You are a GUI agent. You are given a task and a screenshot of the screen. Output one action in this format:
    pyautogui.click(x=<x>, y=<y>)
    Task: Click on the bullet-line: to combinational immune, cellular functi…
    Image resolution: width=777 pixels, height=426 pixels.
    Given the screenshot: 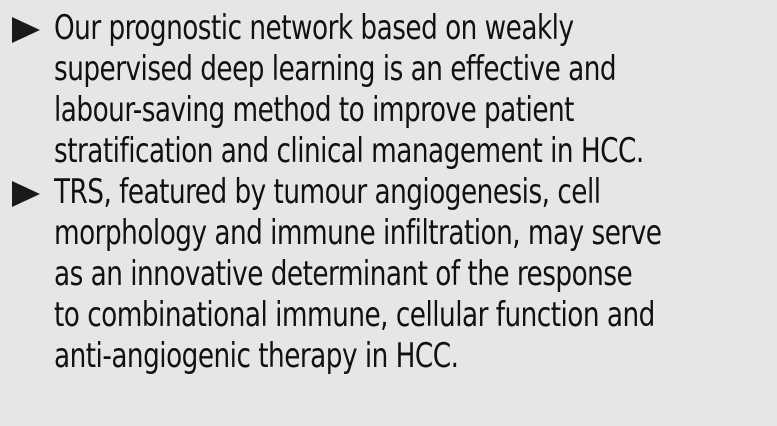 What is the action you would take?
    pyautogui.click(x=354, y=315)
    